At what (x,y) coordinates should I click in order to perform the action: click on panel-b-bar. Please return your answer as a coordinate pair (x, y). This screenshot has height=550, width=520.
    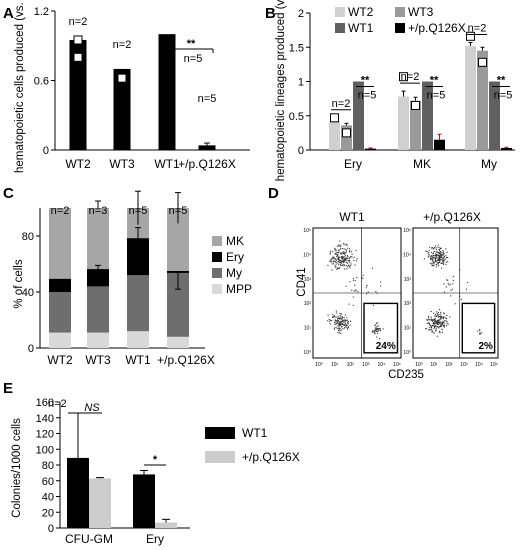
    Looking at the image, I should click on (439, 144).